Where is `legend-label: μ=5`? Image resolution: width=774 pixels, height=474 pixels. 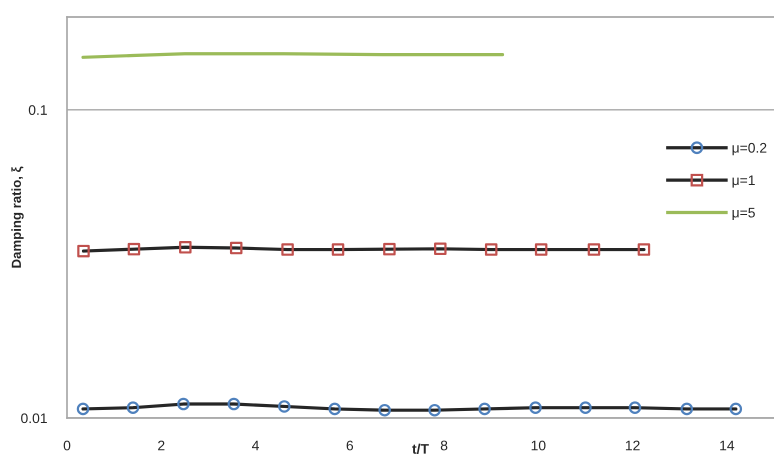
legend-label: μ=5 is located at coordinates (743, 214).